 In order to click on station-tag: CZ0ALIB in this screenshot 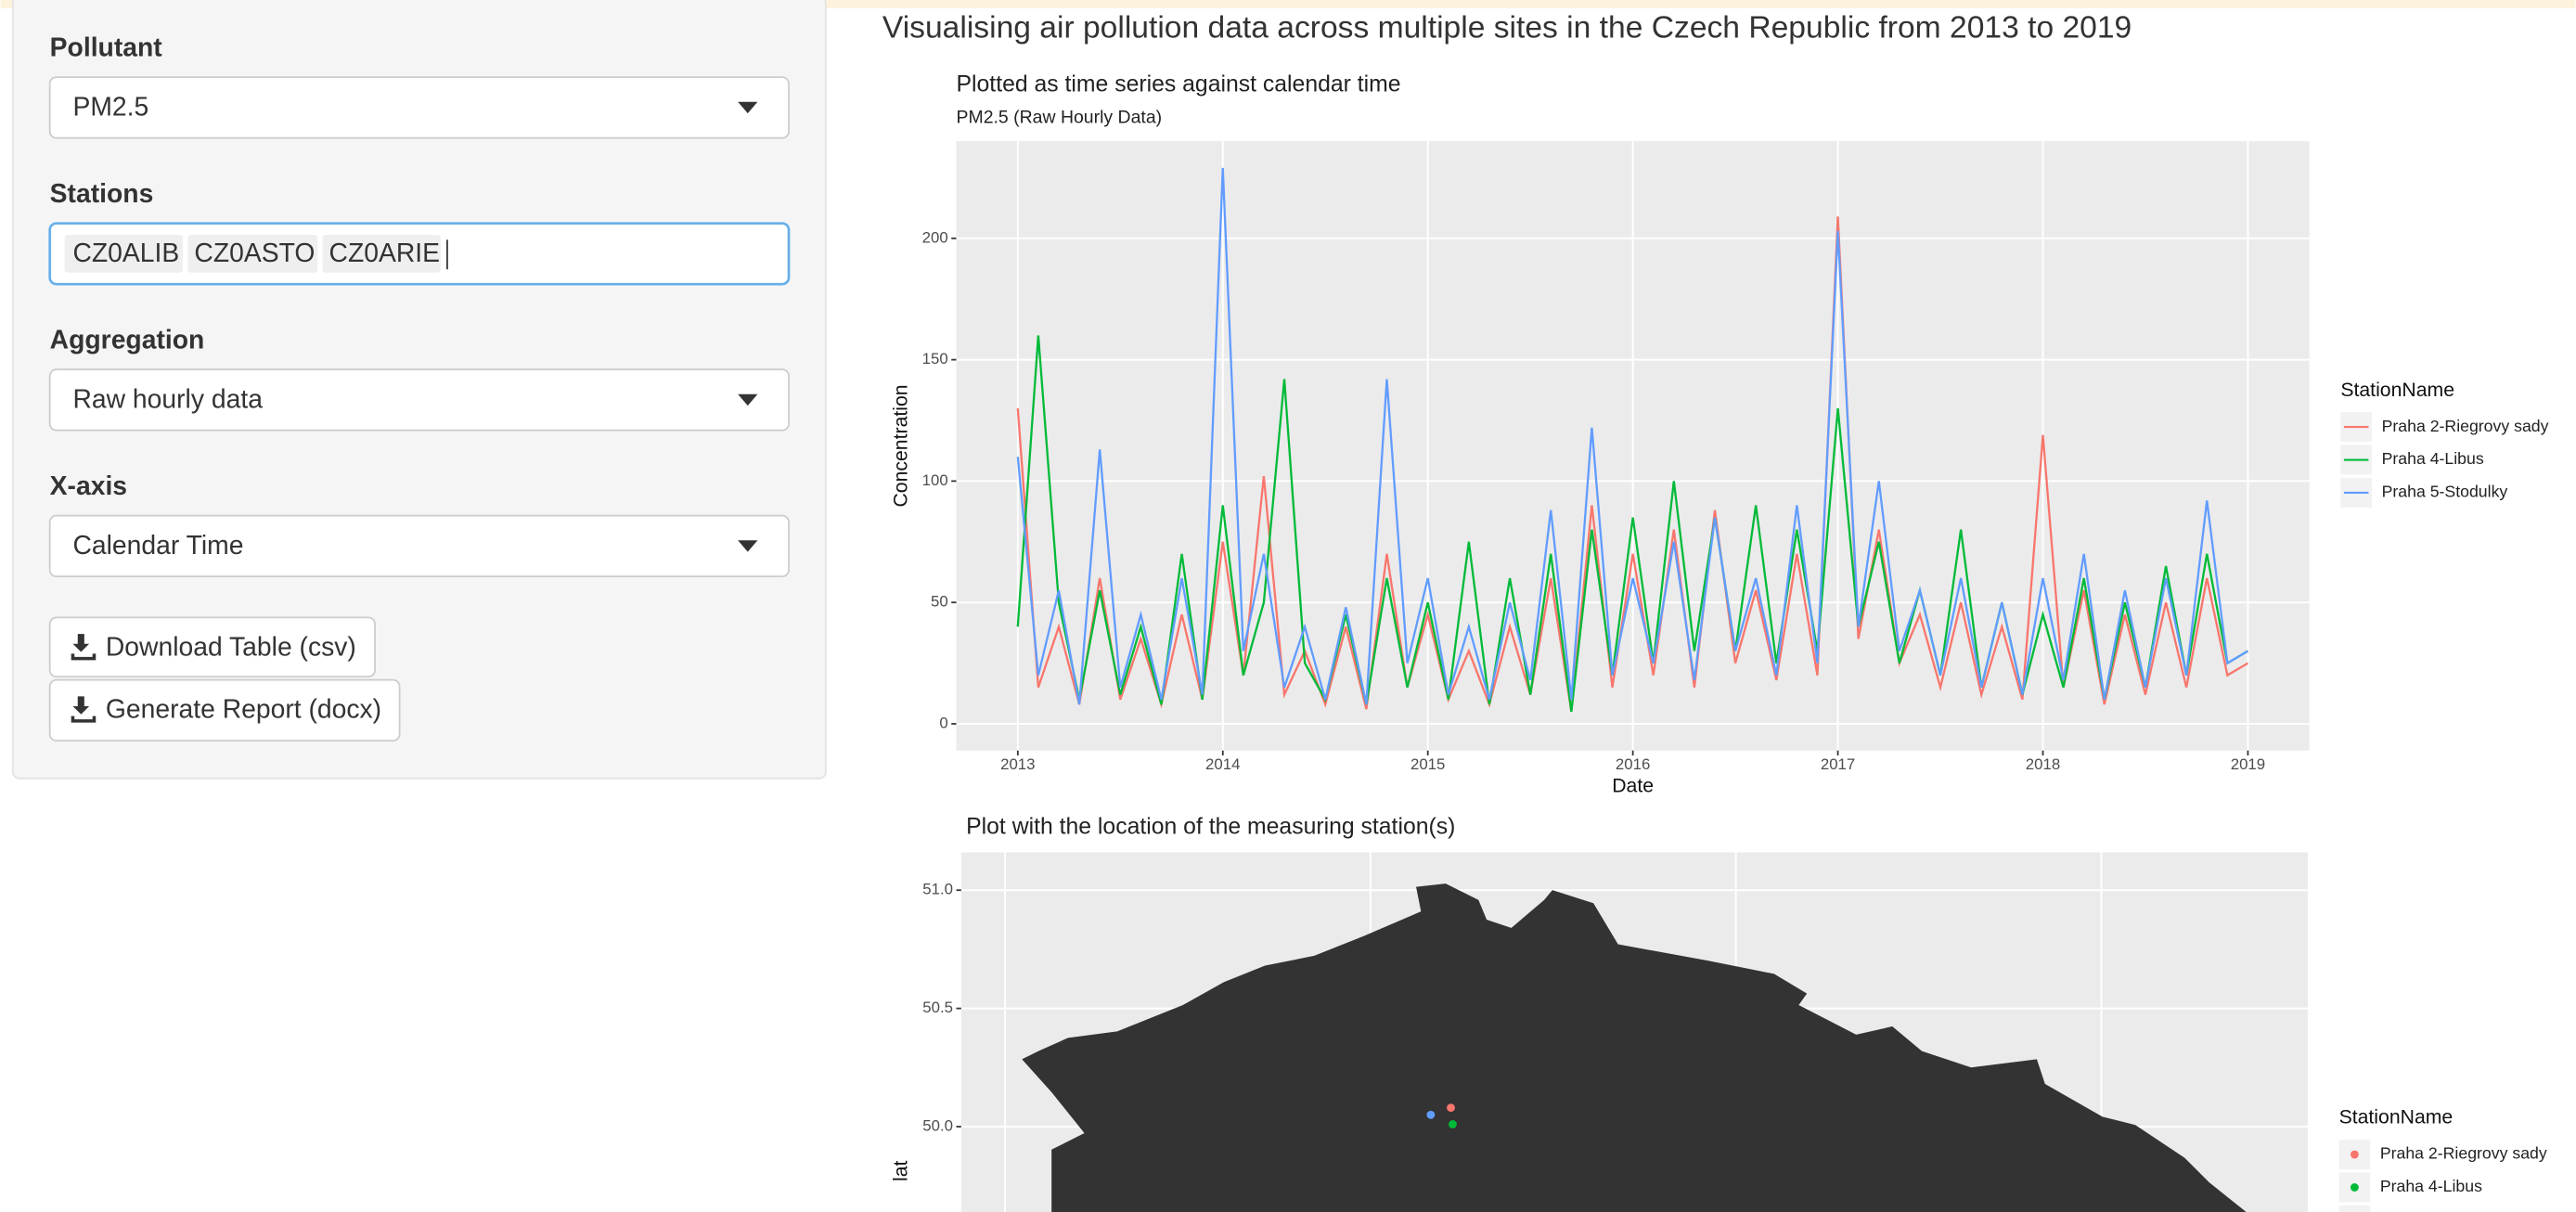, I will do `click(125, 252)`.